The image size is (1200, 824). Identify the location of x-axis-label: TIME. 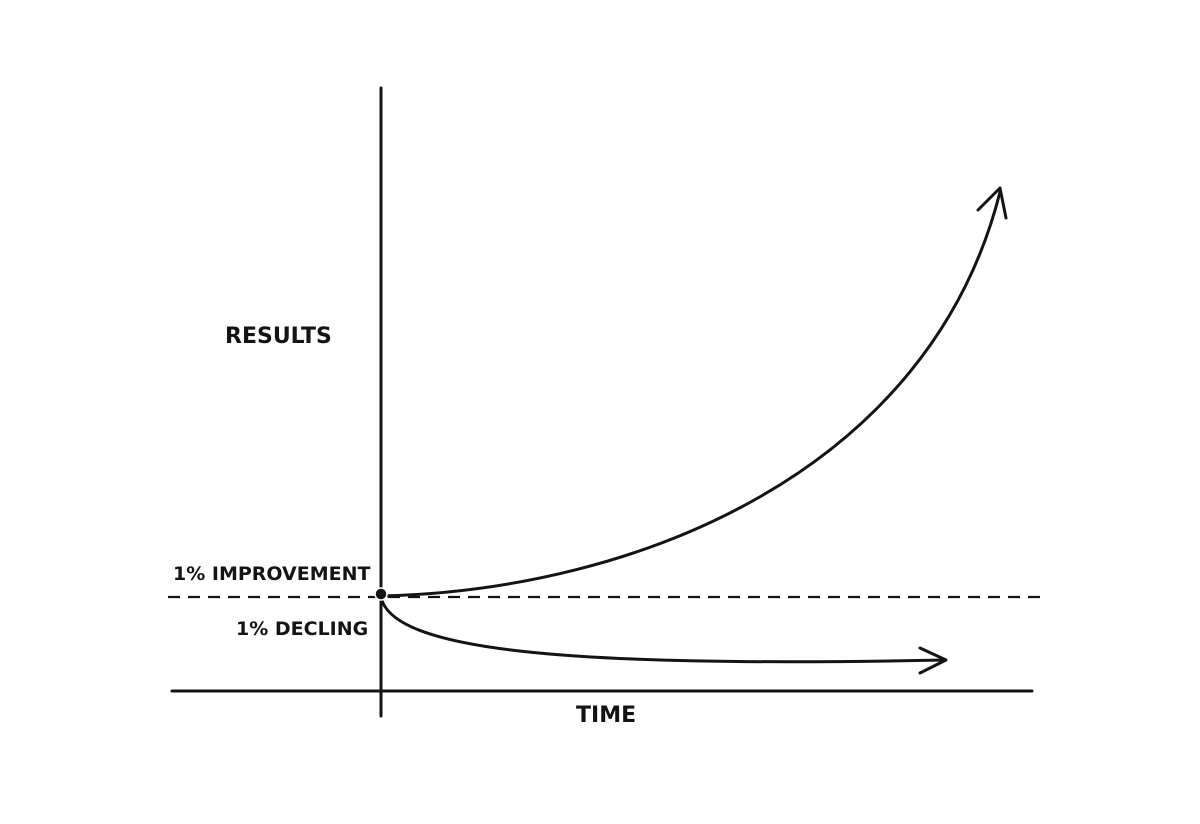
(606, 715).